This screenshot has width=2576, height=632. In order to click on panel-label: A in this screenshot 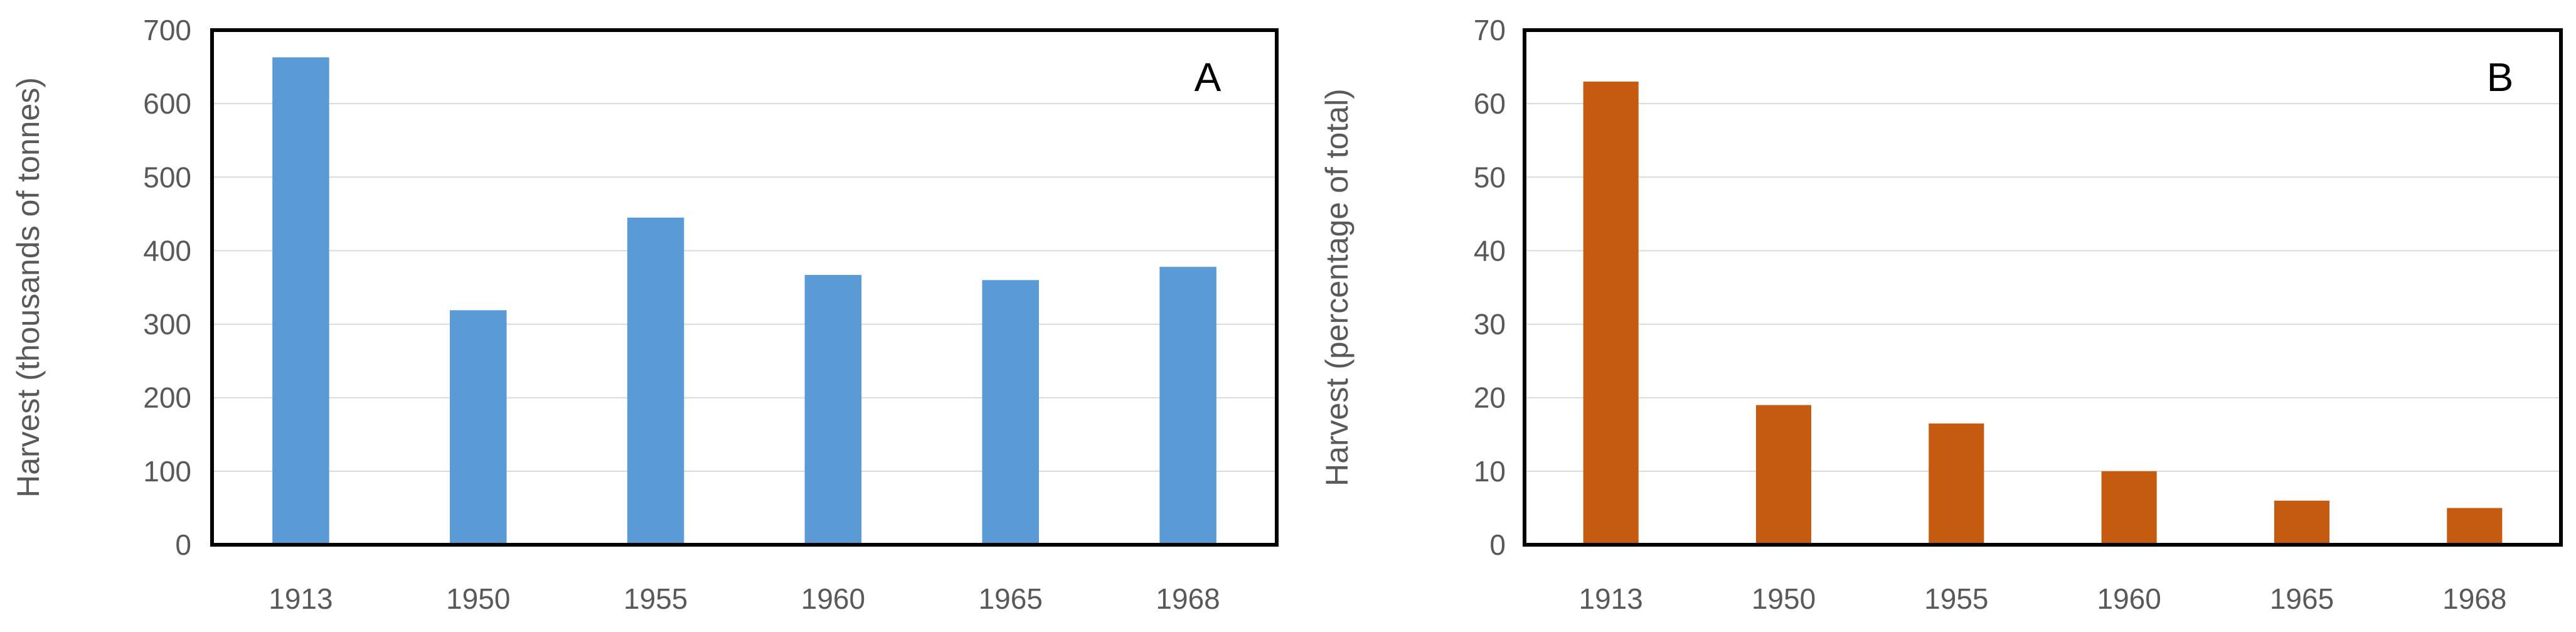, I will do `click(1208, 77)`.